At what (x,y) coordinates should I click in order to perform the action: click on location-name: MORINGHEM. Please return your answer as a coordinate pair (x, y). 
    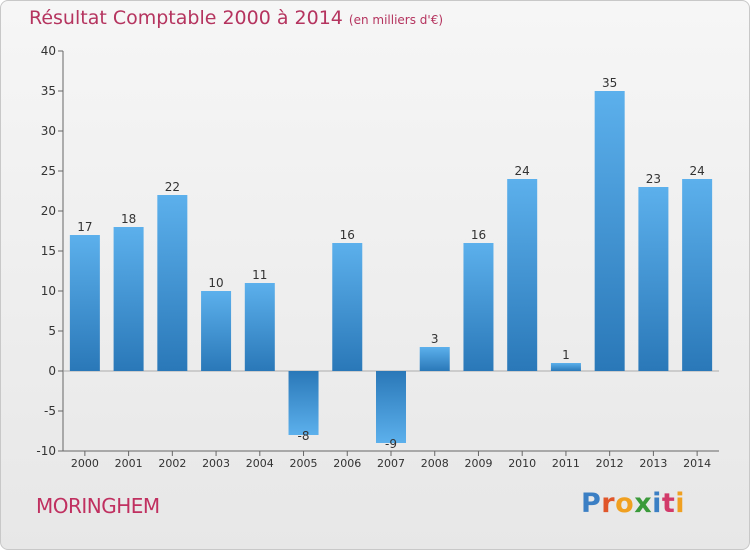
    Looking at the image, I should click on (98, 506).